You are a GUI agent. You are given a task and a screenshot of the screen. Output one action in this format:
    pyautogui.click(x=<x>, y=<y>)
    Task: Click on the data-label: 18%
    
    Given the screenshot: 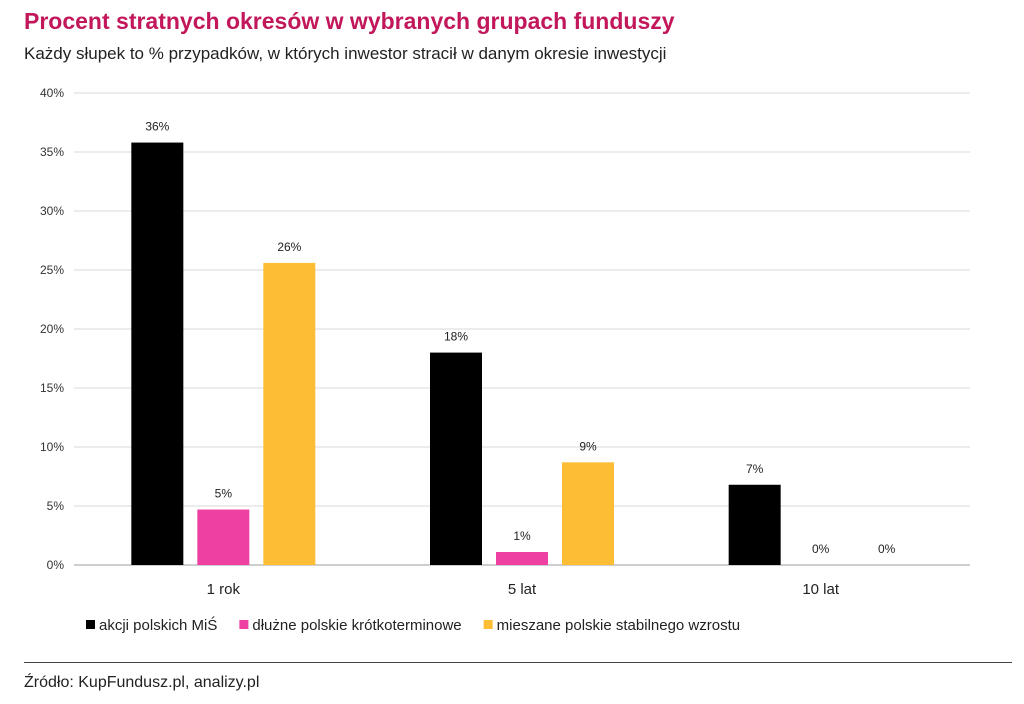 What is the action you would take?
    pyautogui.click(x=456, y=337)
    